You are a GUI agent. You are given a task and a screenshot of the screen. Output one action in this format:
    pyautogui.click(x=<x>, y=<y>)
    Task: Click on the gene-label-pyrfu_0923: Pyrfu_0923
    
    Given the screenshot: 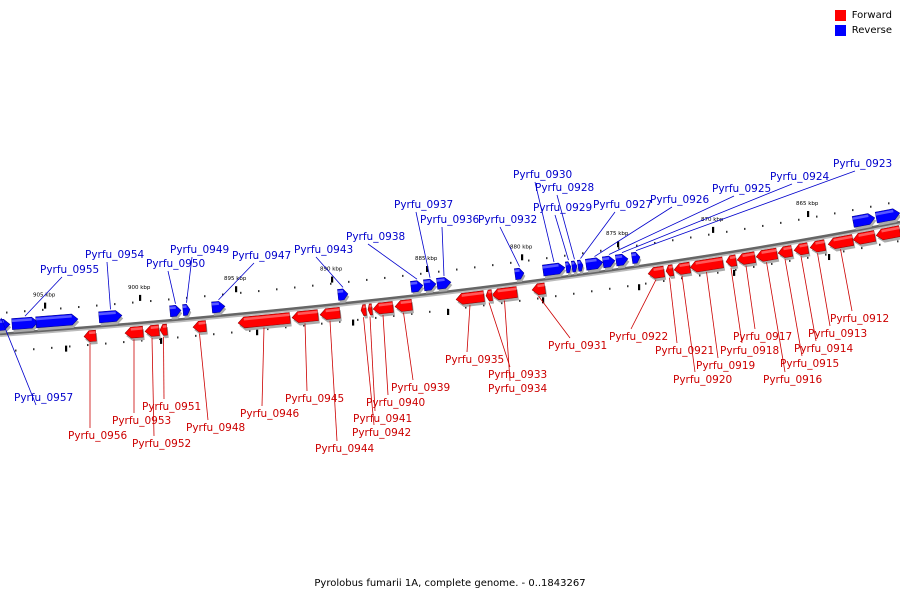 What is the action you would take?
    pyautogui.click(x=862, y=164)
    